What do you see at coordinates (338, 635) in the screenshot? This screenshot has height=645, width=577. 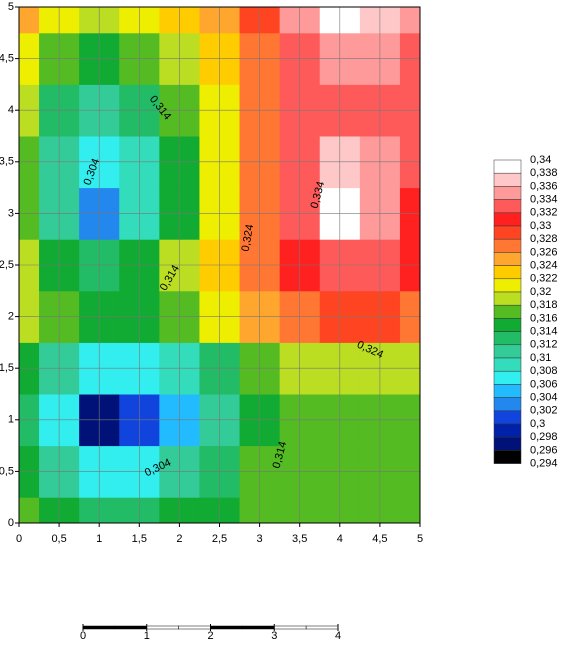 I see `scale-bar-label: 4` at bounding box center [338, 635].